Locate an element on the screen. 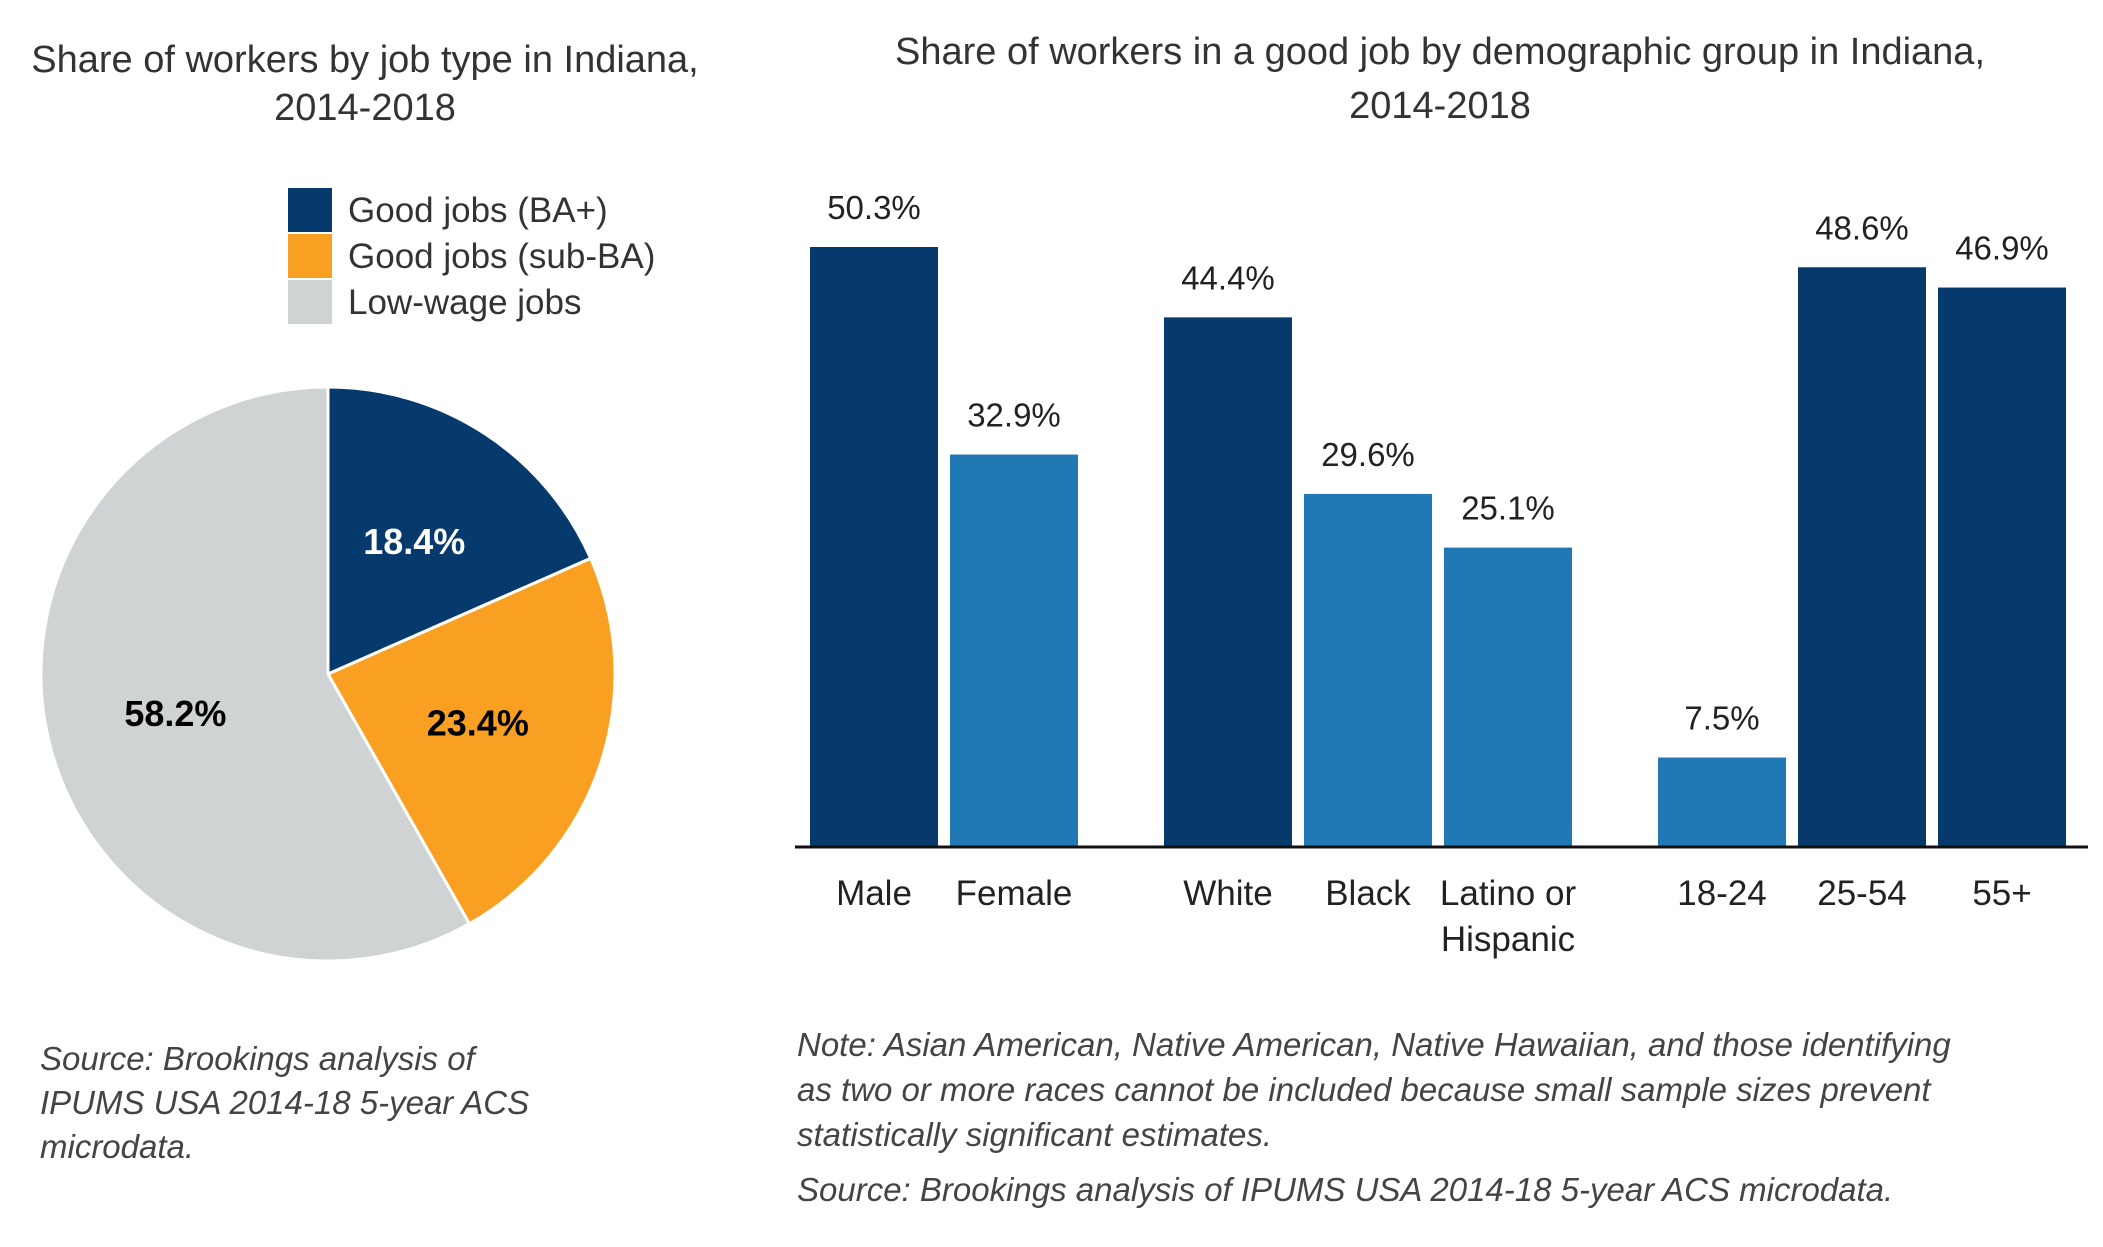 This screenshot has width=2103, height=1247. pie-slices: 18.4% 23.4% 58.2% is located at coordinates (328, 674).